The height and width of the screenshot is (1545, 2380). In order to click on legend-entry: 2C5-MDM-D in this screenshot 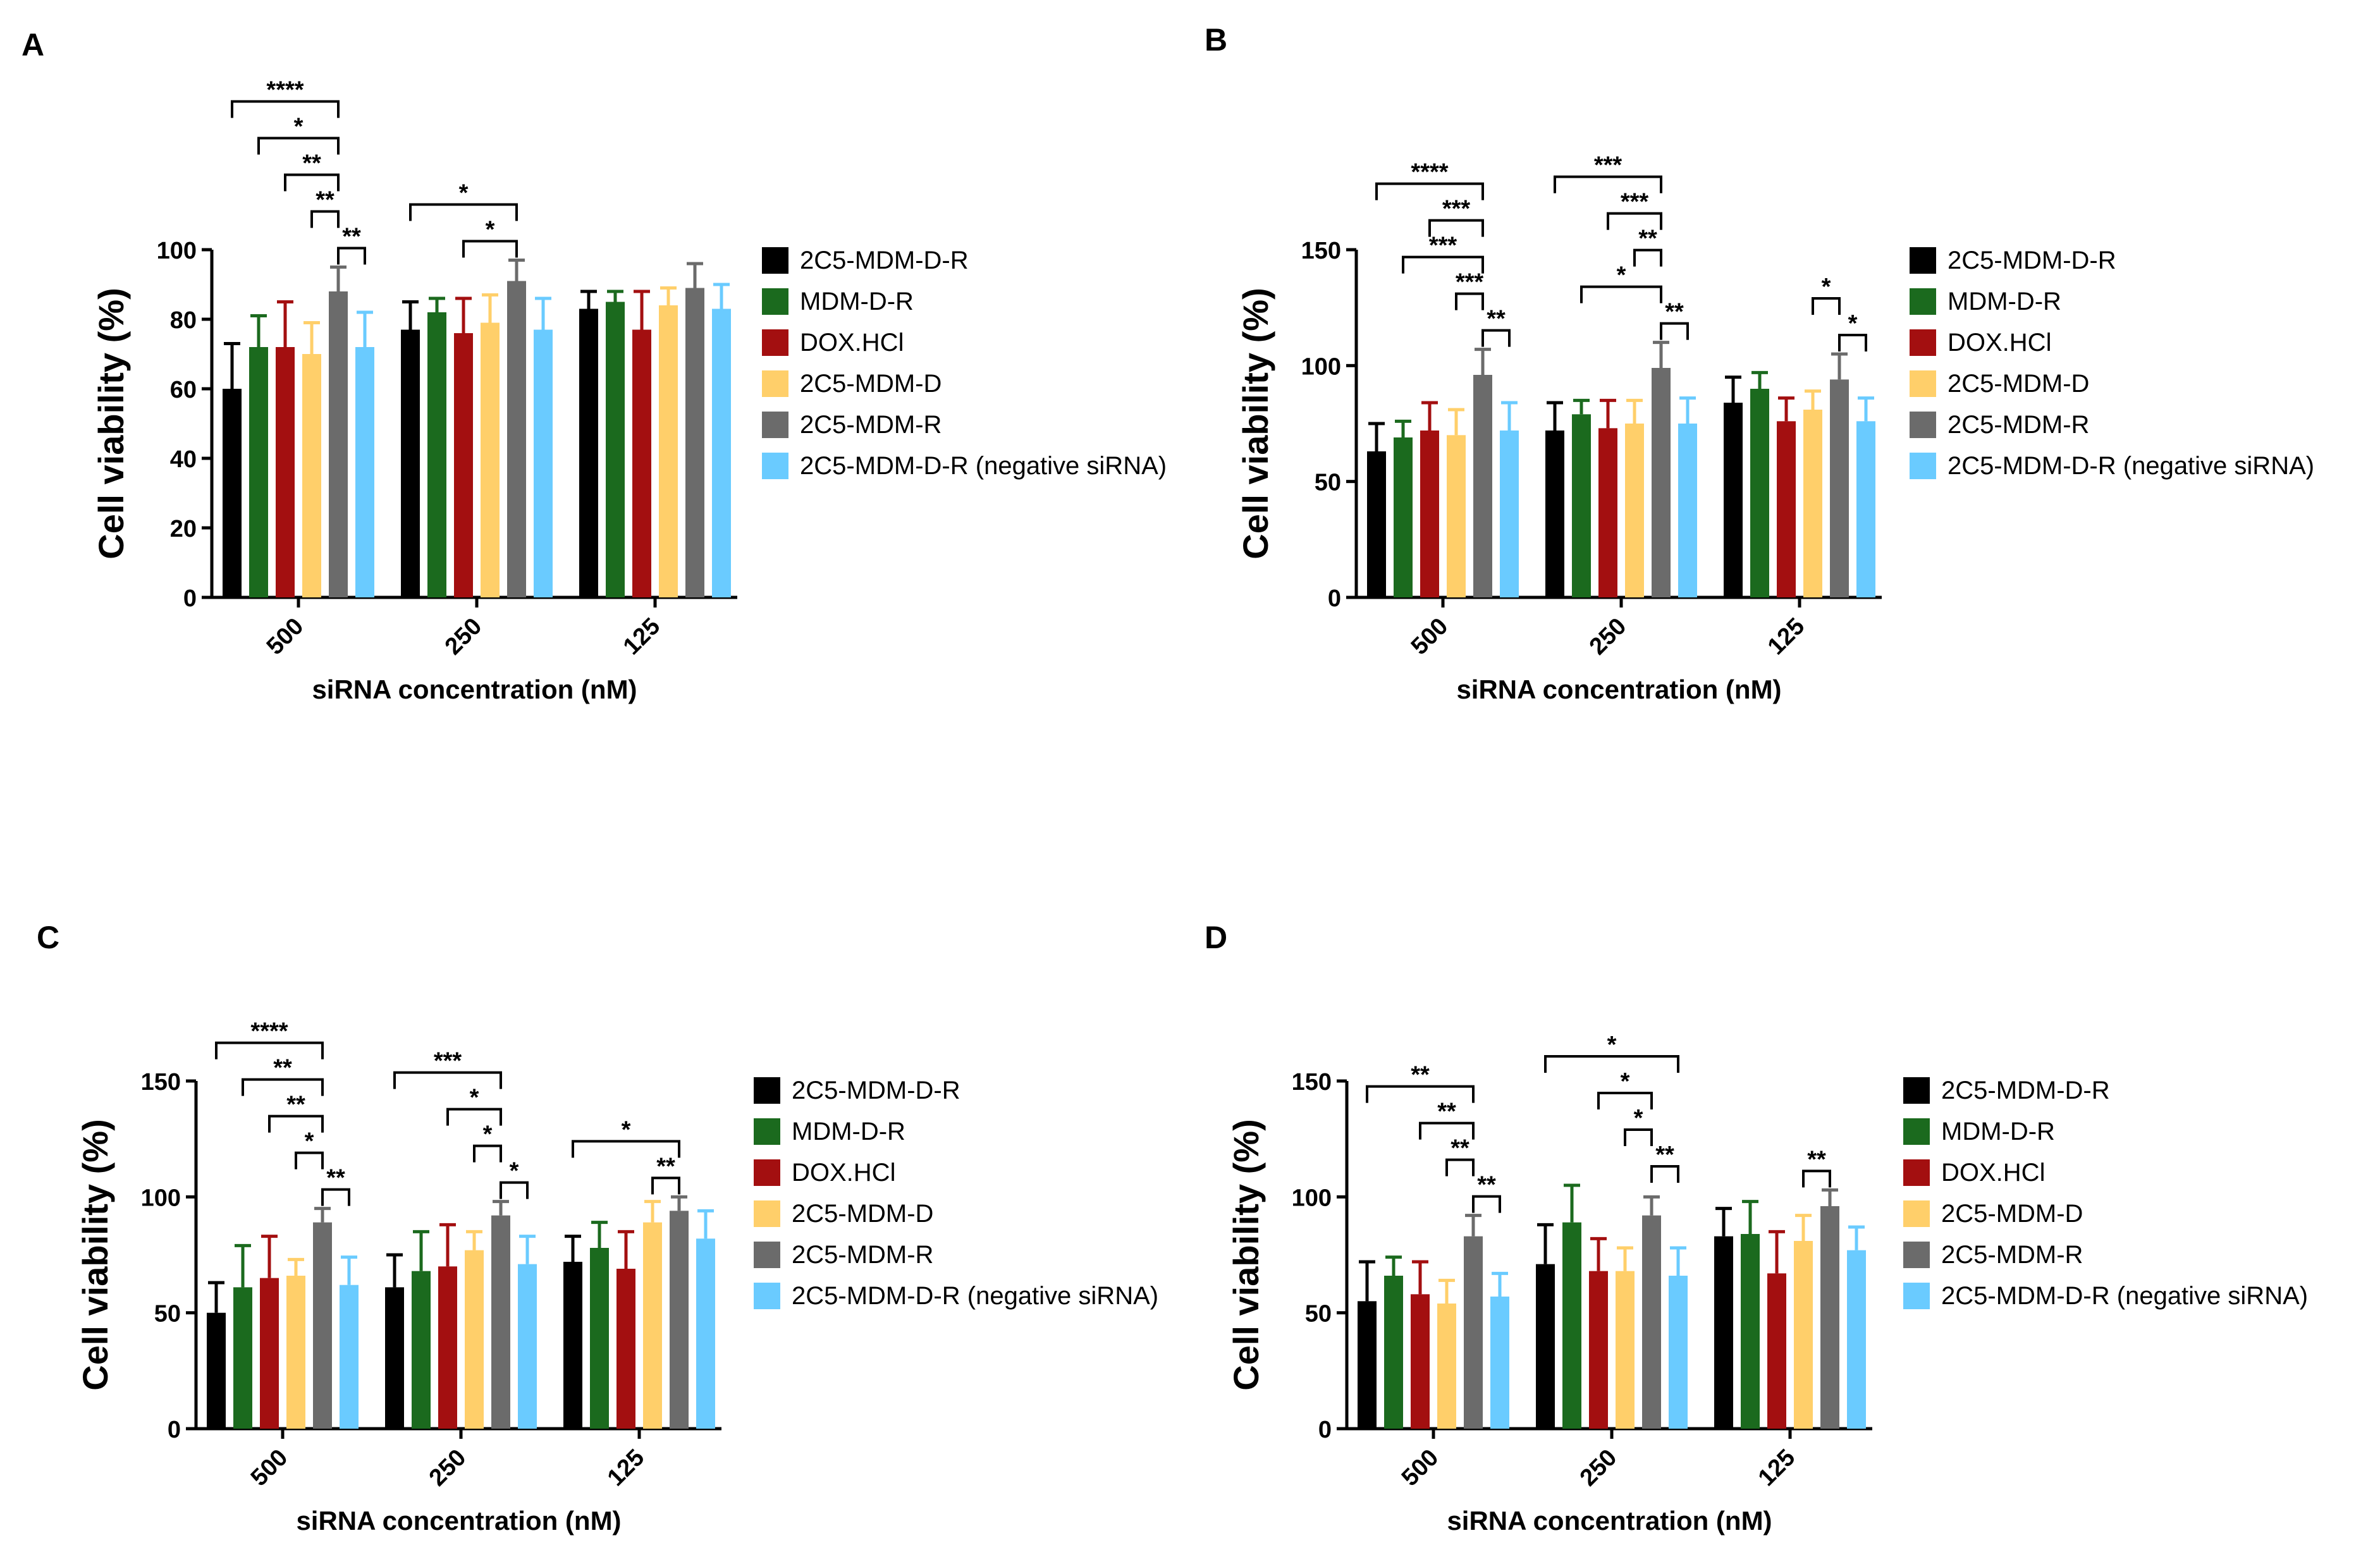, I will do `click(871, 384)`.